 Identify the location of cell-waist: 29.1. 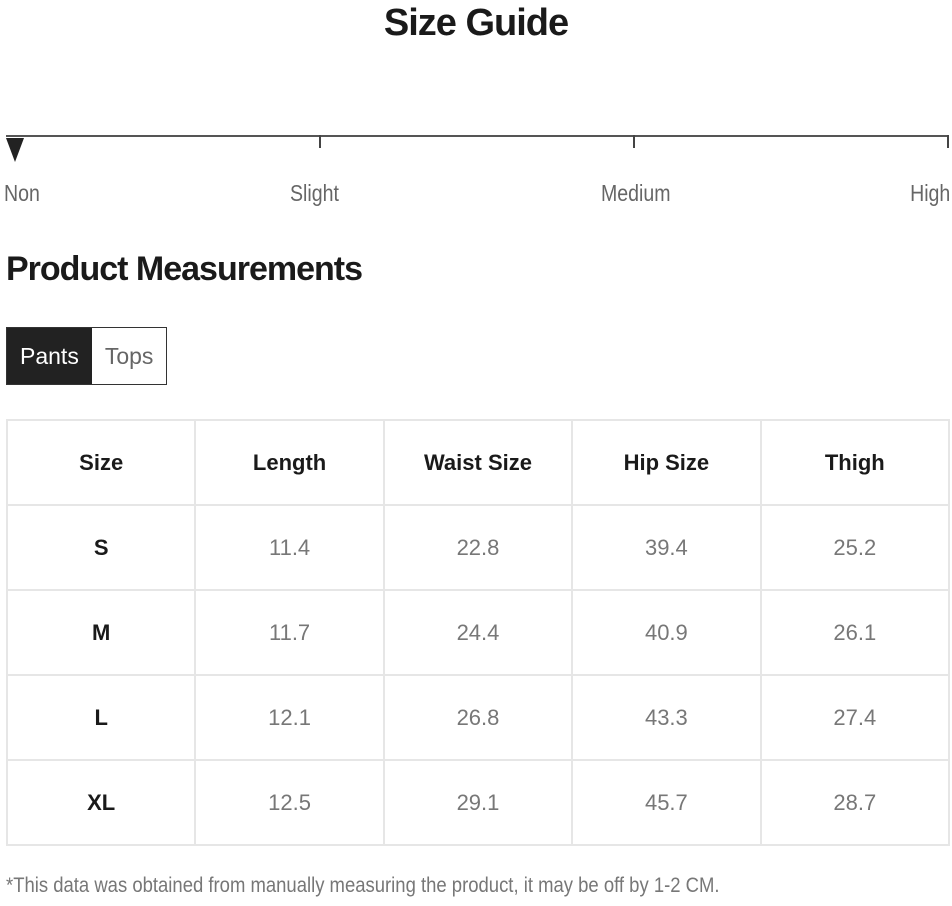
(478, 802).